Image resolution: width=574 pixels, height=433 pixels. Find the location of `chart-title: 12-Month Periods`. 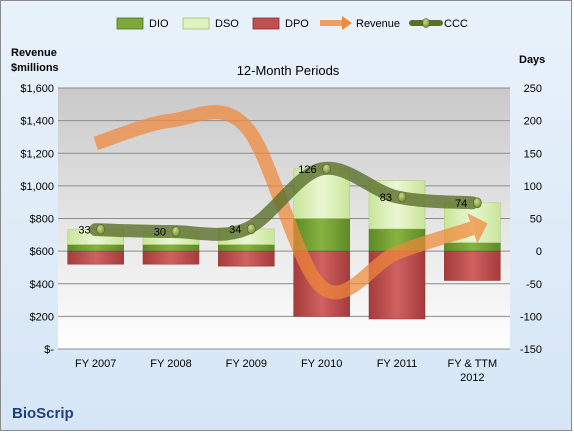

chart-title: 12-Month Periods is located at coordinates (288, 70).